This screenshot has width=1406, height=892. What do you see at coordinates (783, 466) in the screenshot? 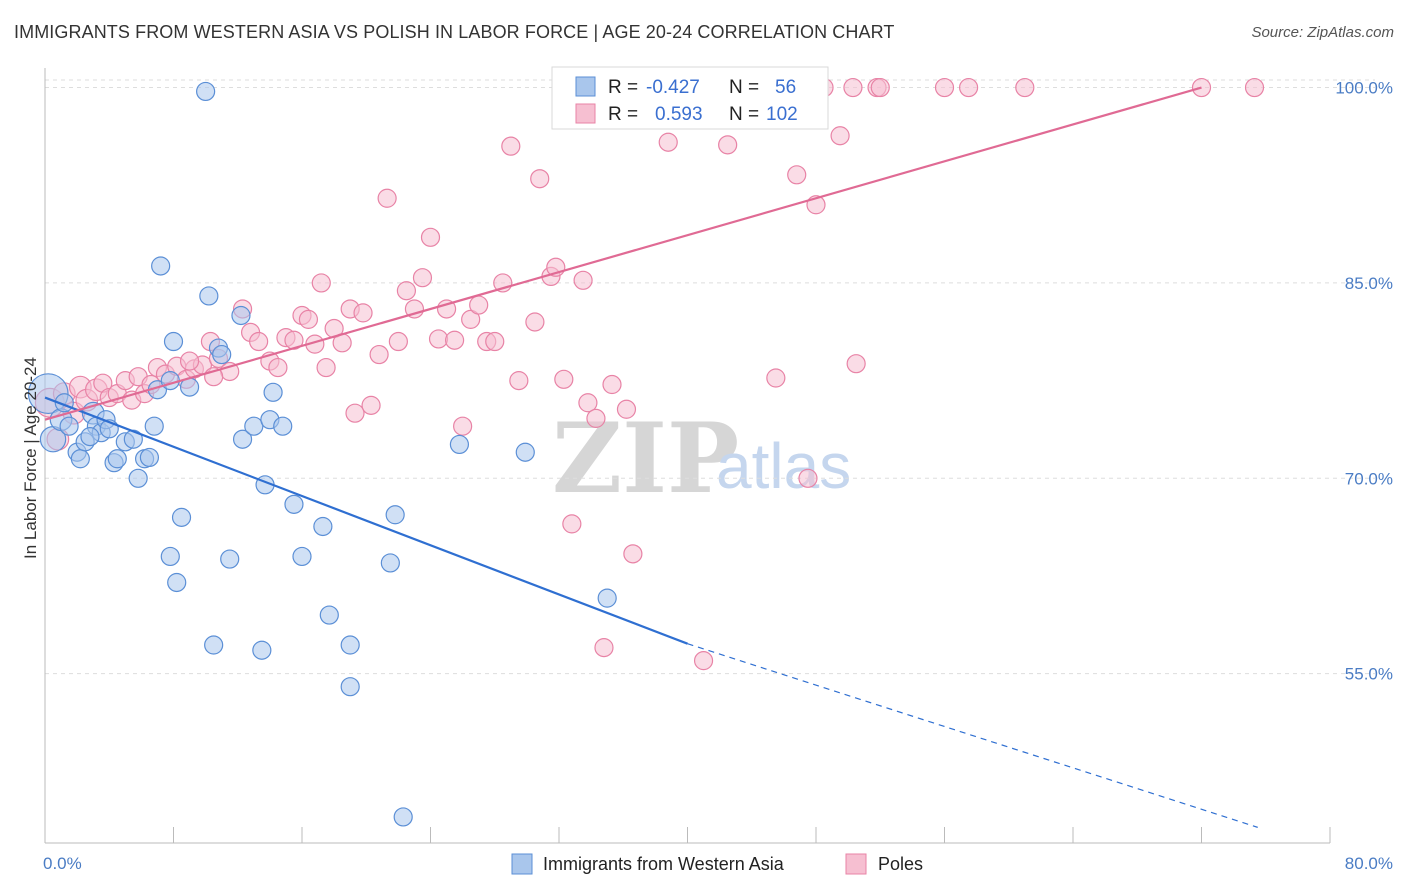
I see `watermark-atlas: atlas` at bounding box center [783, 466].